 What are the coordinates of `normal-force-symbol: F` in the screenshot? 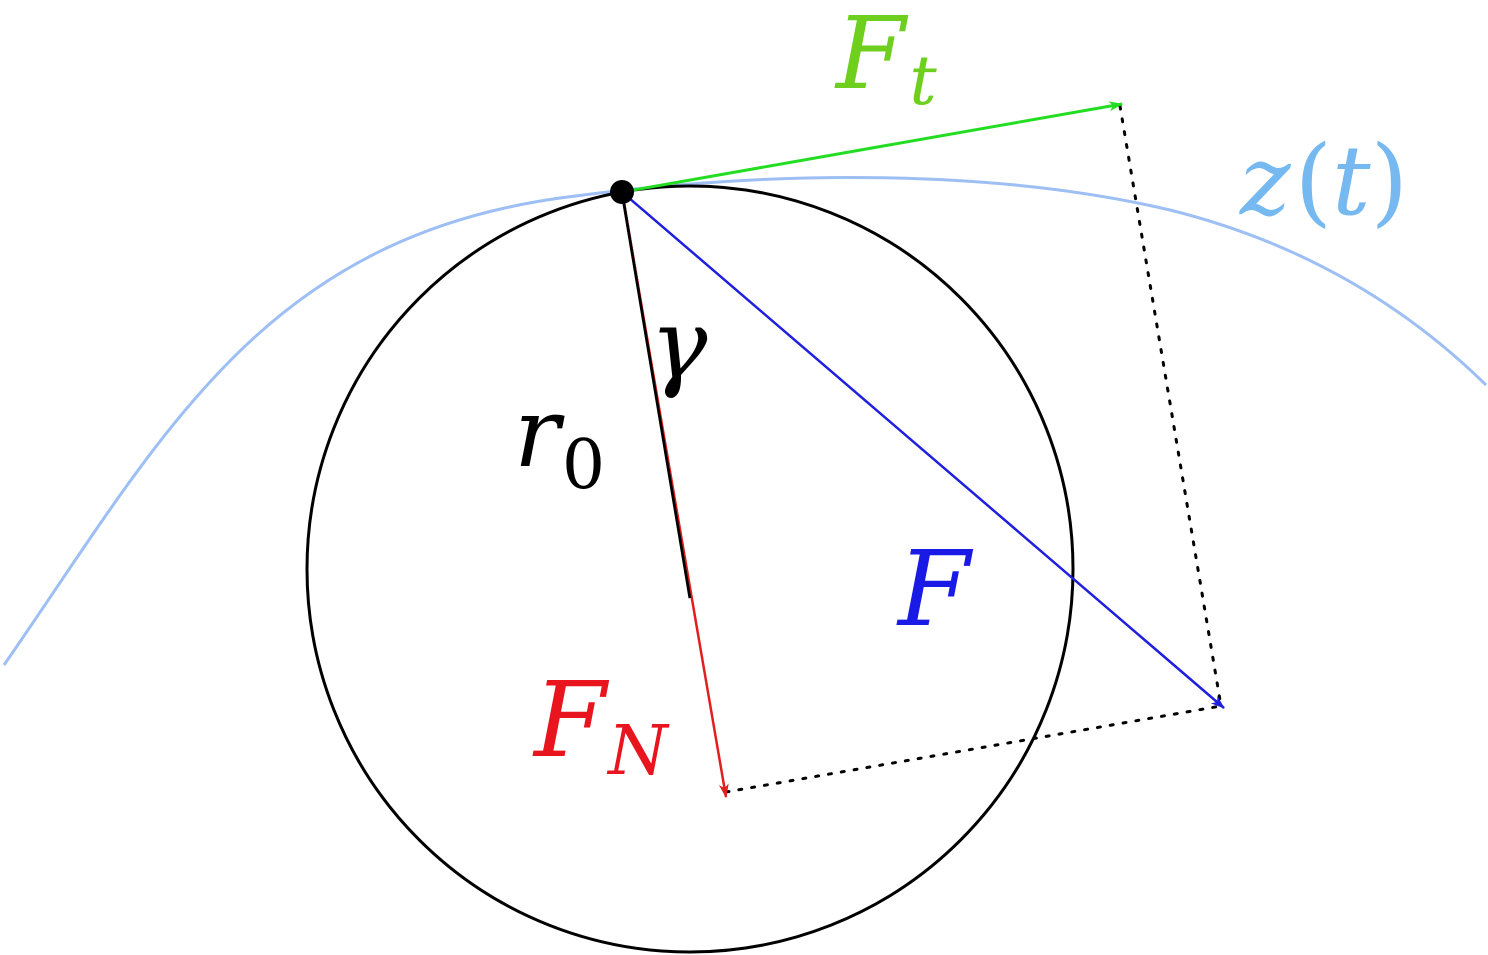 It's located at (571, 720).